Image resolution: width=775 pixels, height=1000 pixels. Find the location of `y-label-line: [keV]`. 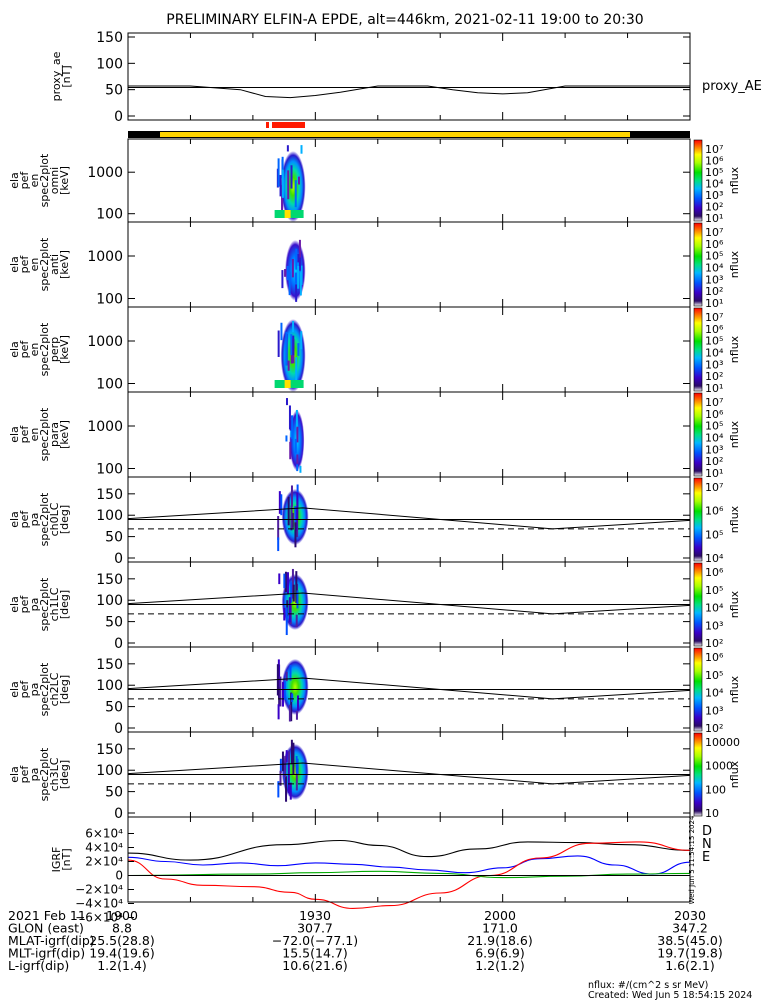

y-label-line: [keV] is located at coordinates (64, 349).